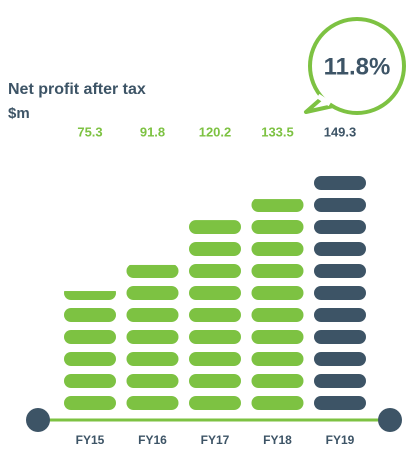 The width and height of the screenshot is (409, 452). I want to click on x-tick-label: FY15, so click(90, 440).